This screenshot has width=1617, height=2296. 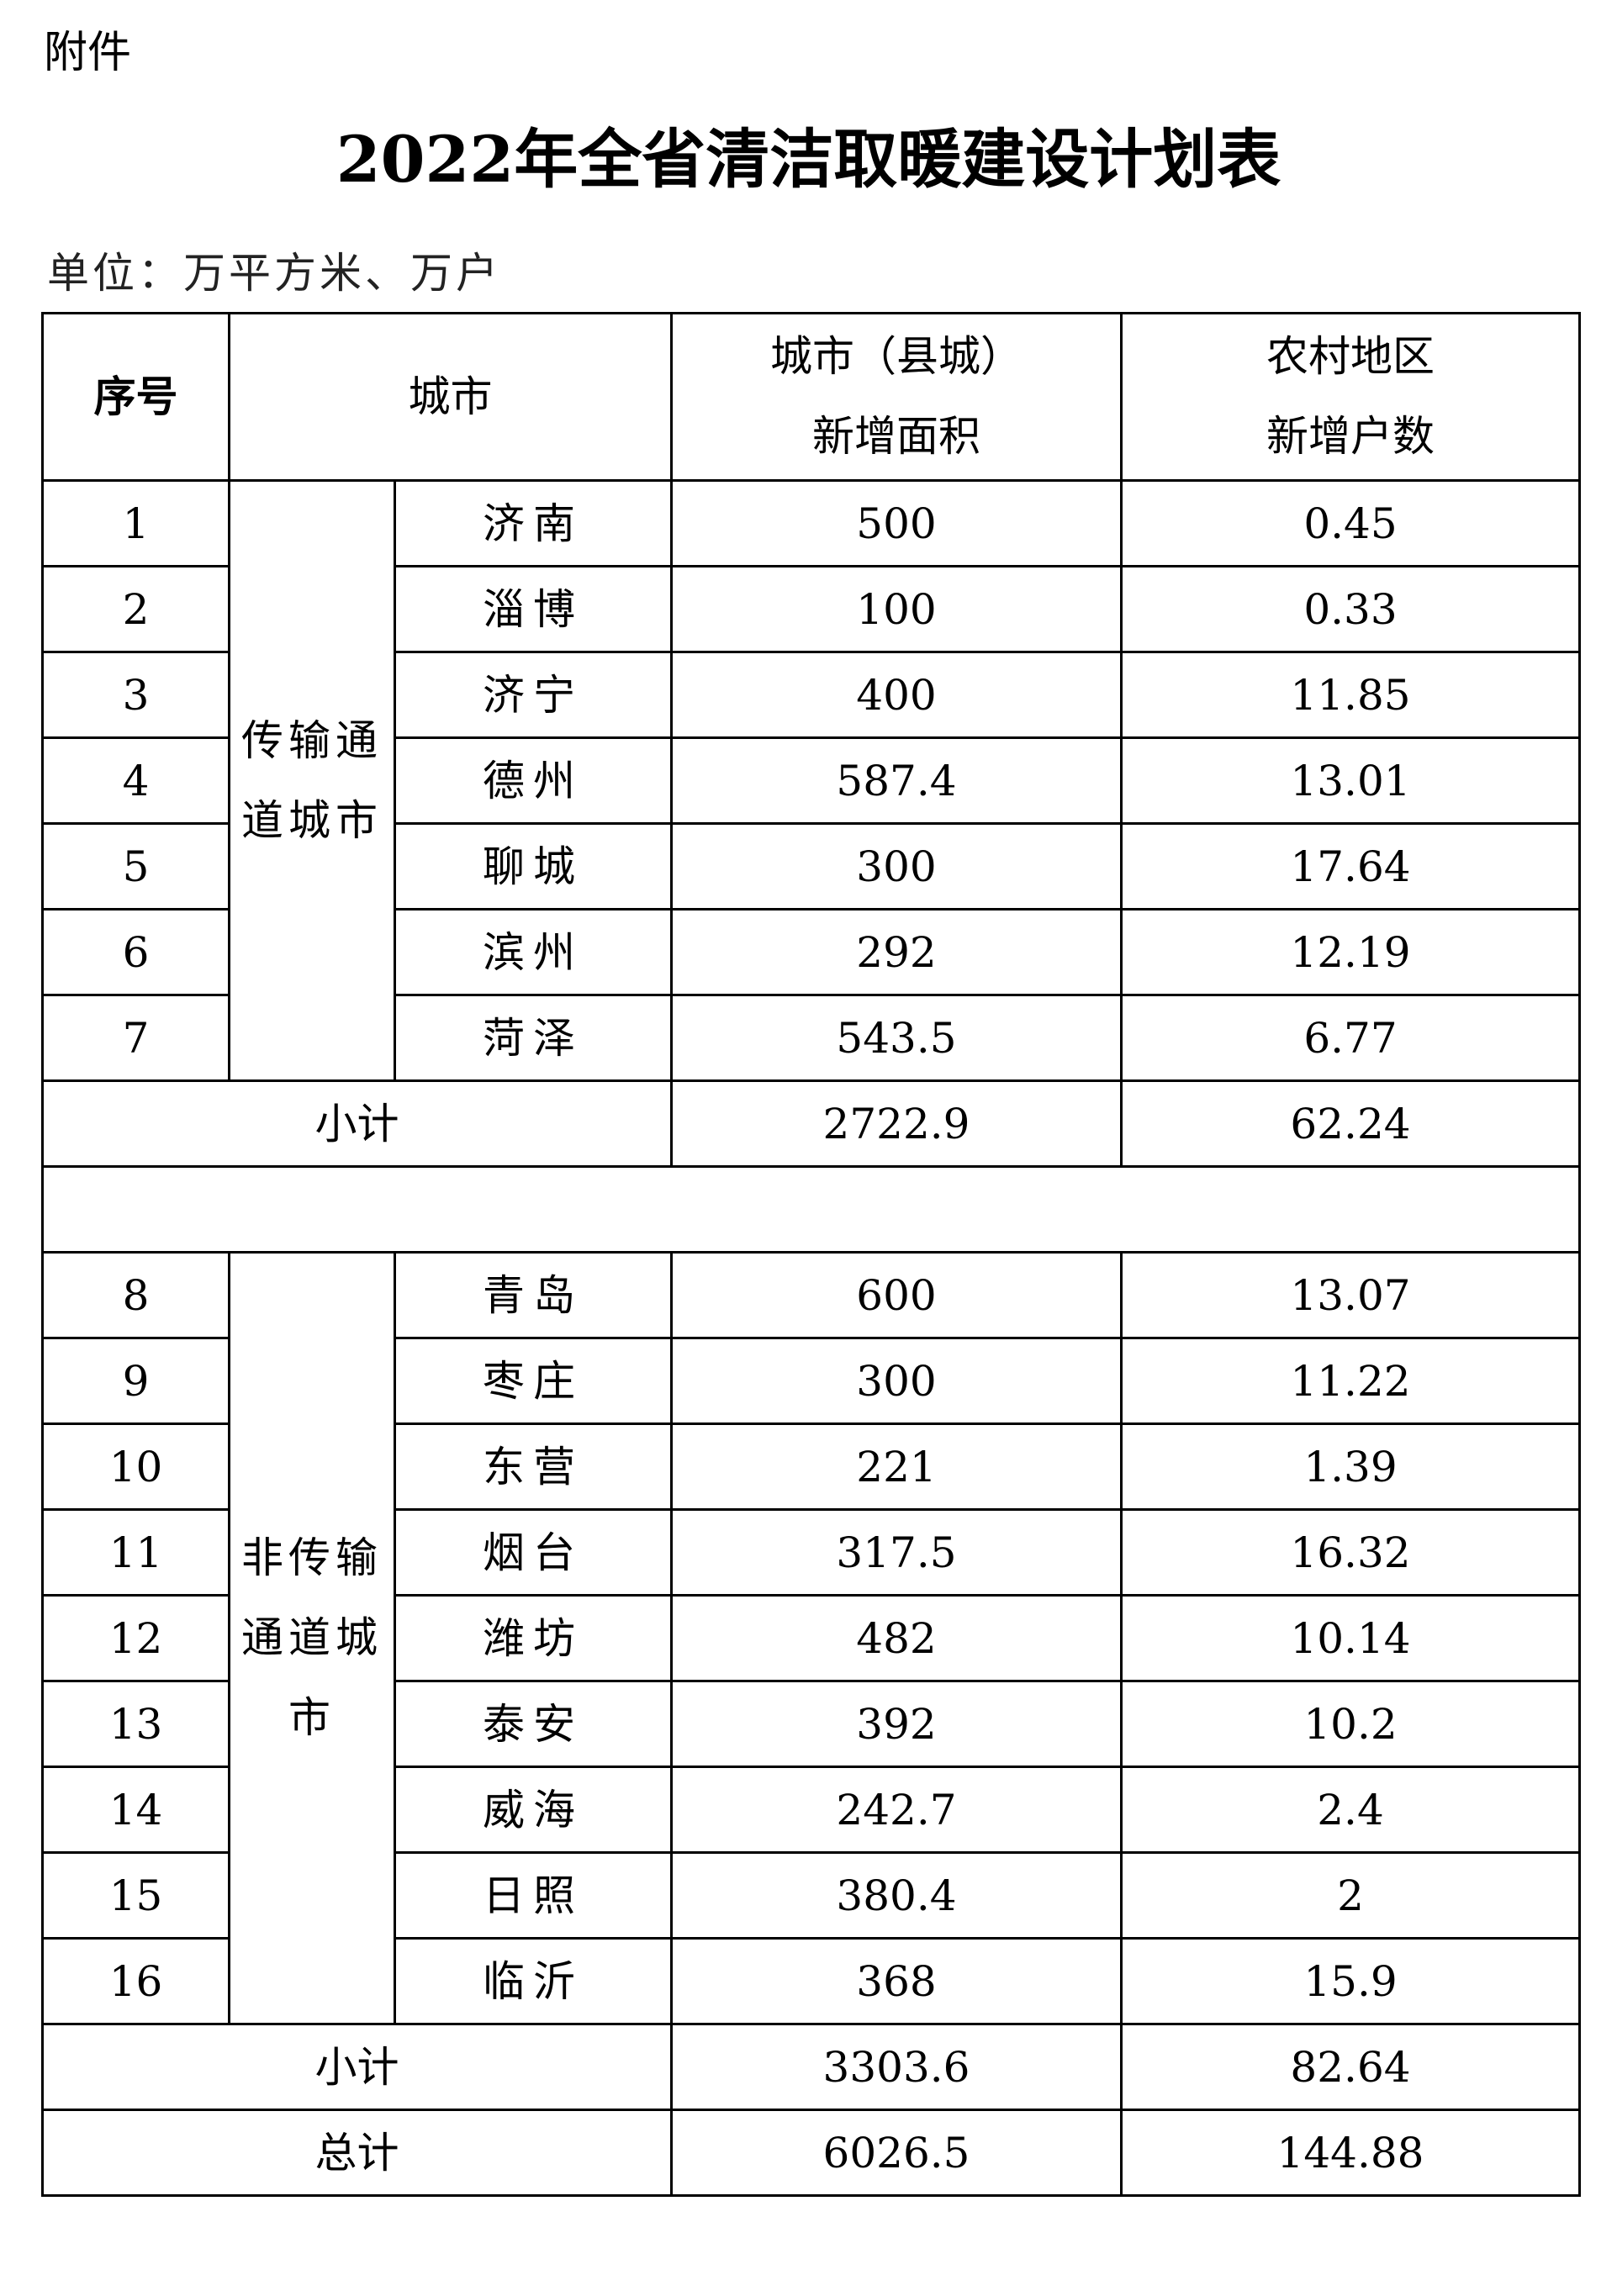 What do you see at coordinates (896, 695) in the screenshot?
I see `area-cell: 400` at bounding box center [896, 695].